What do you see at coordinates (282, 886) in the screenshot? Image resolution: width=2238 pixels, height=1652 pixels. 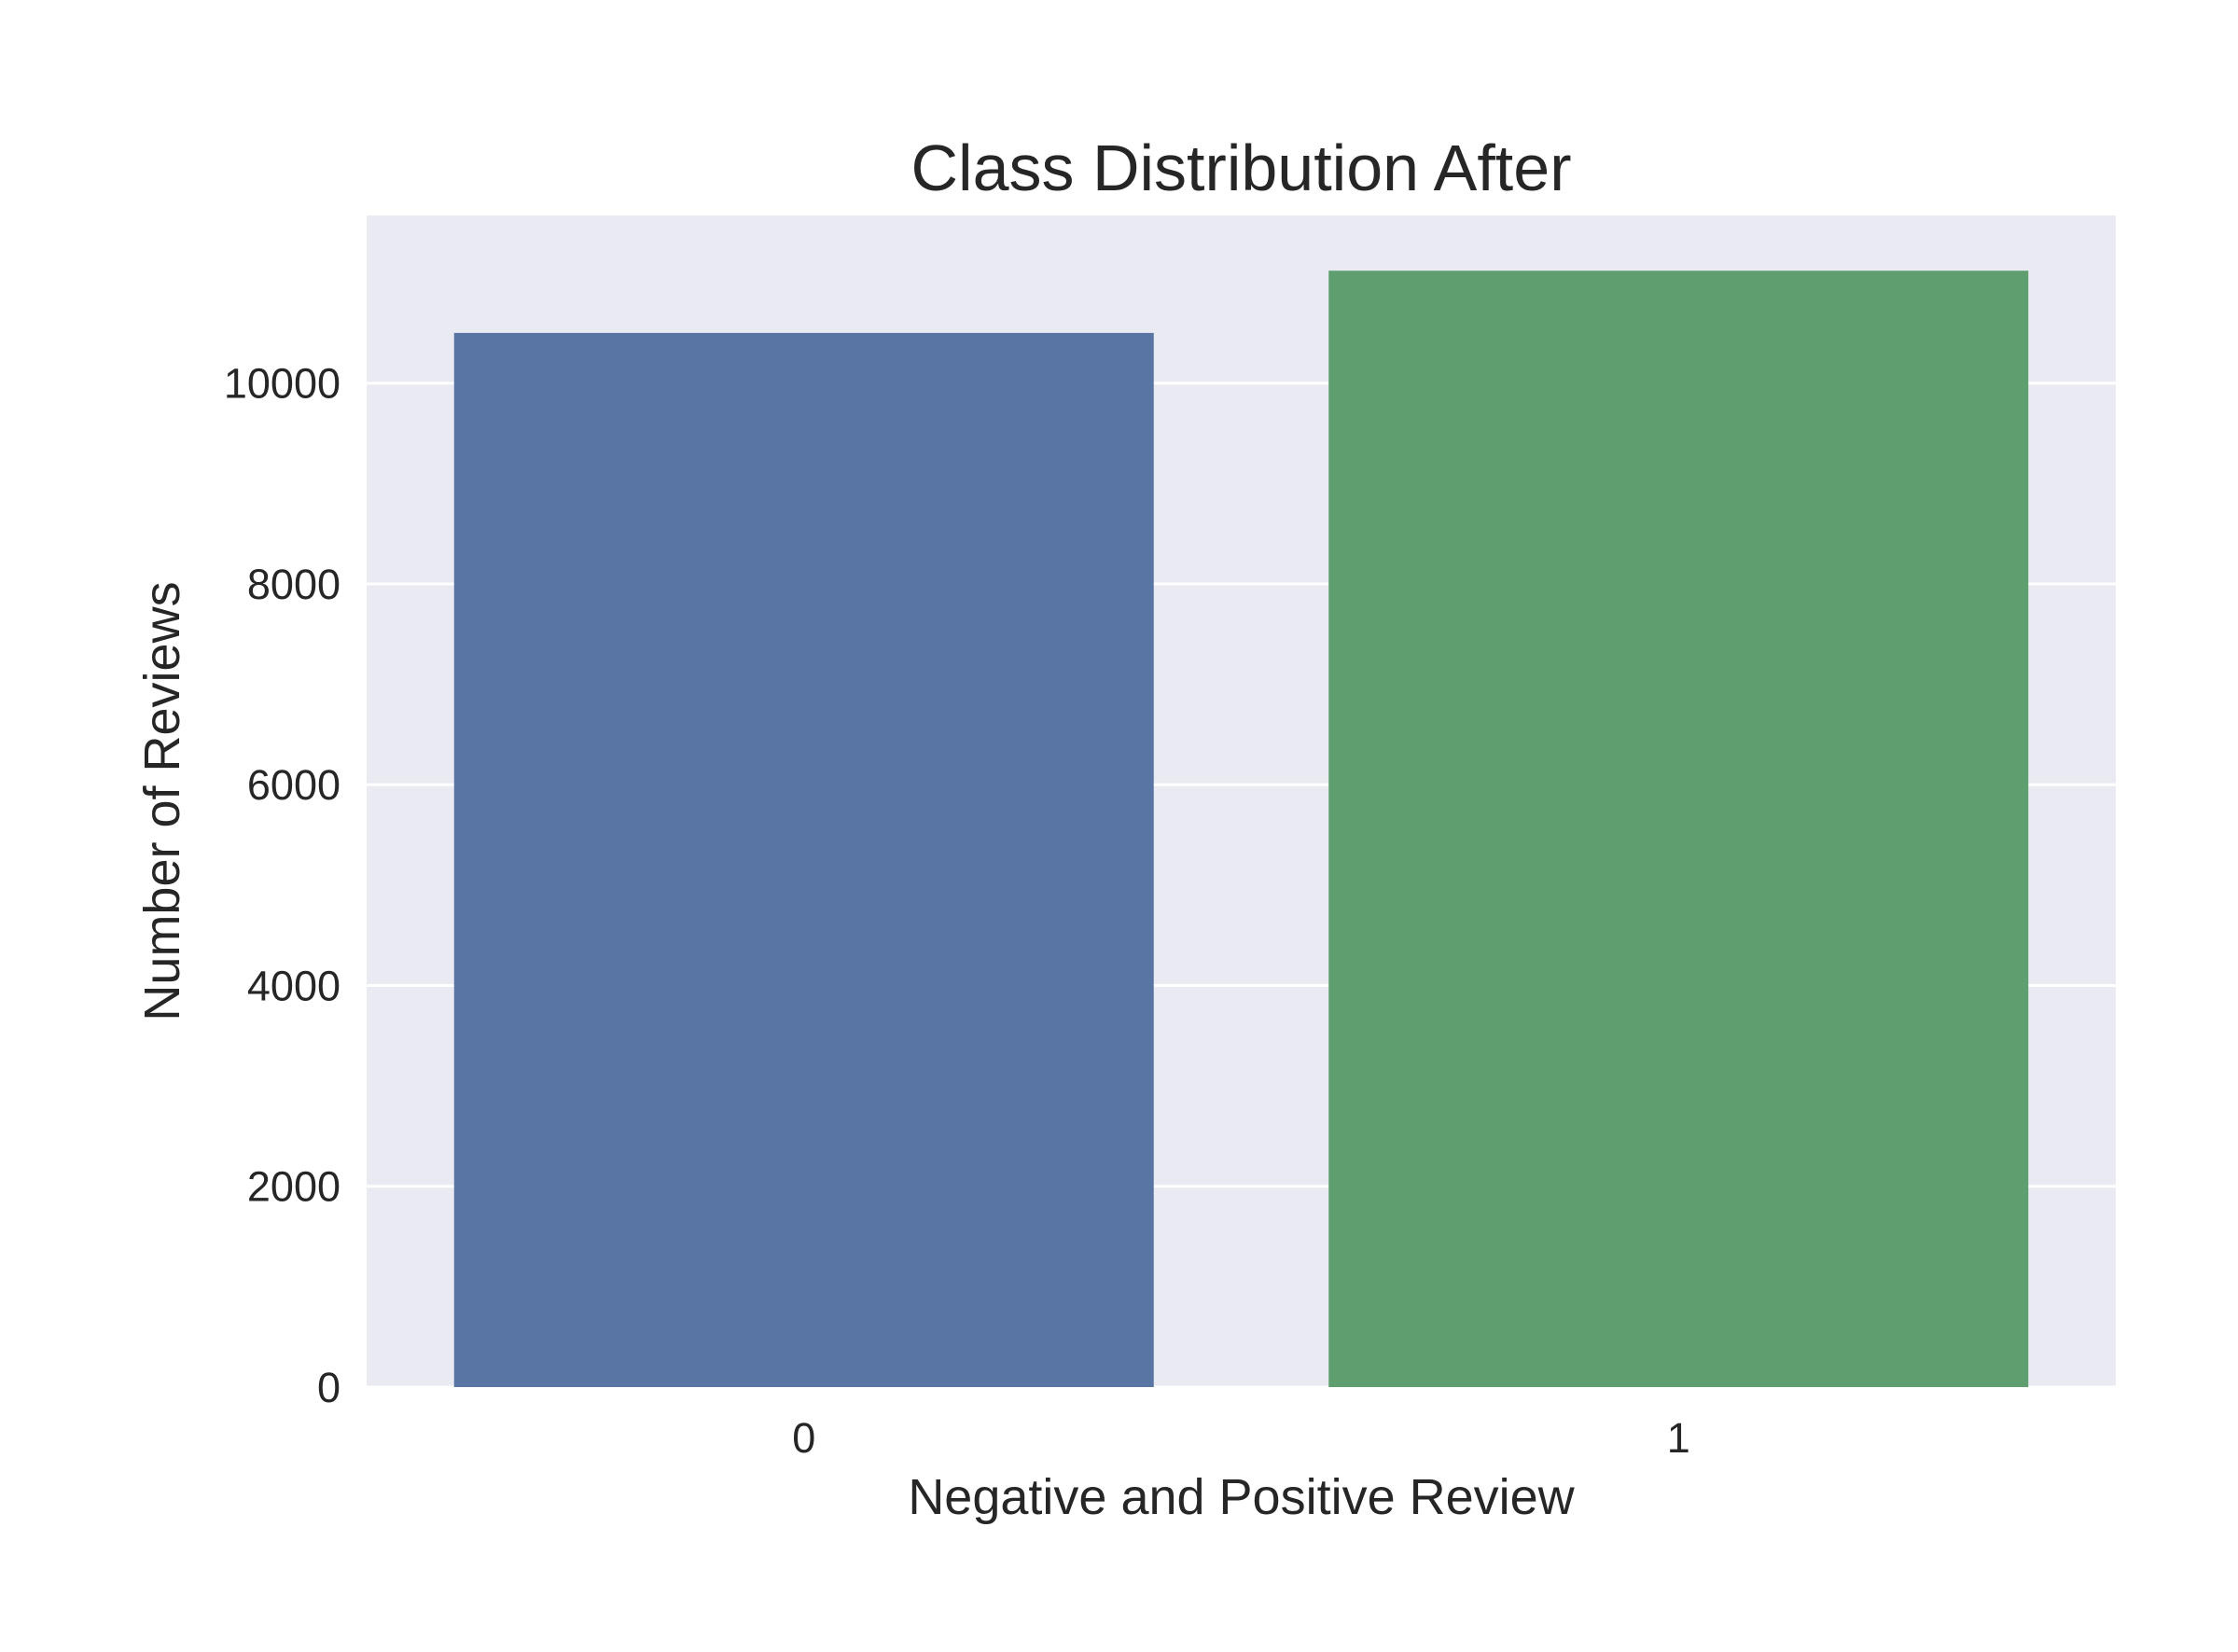 I see `y-axis-ticks: 0 2000 4000 6000 8000 10000` at bounding box center [282, 886].